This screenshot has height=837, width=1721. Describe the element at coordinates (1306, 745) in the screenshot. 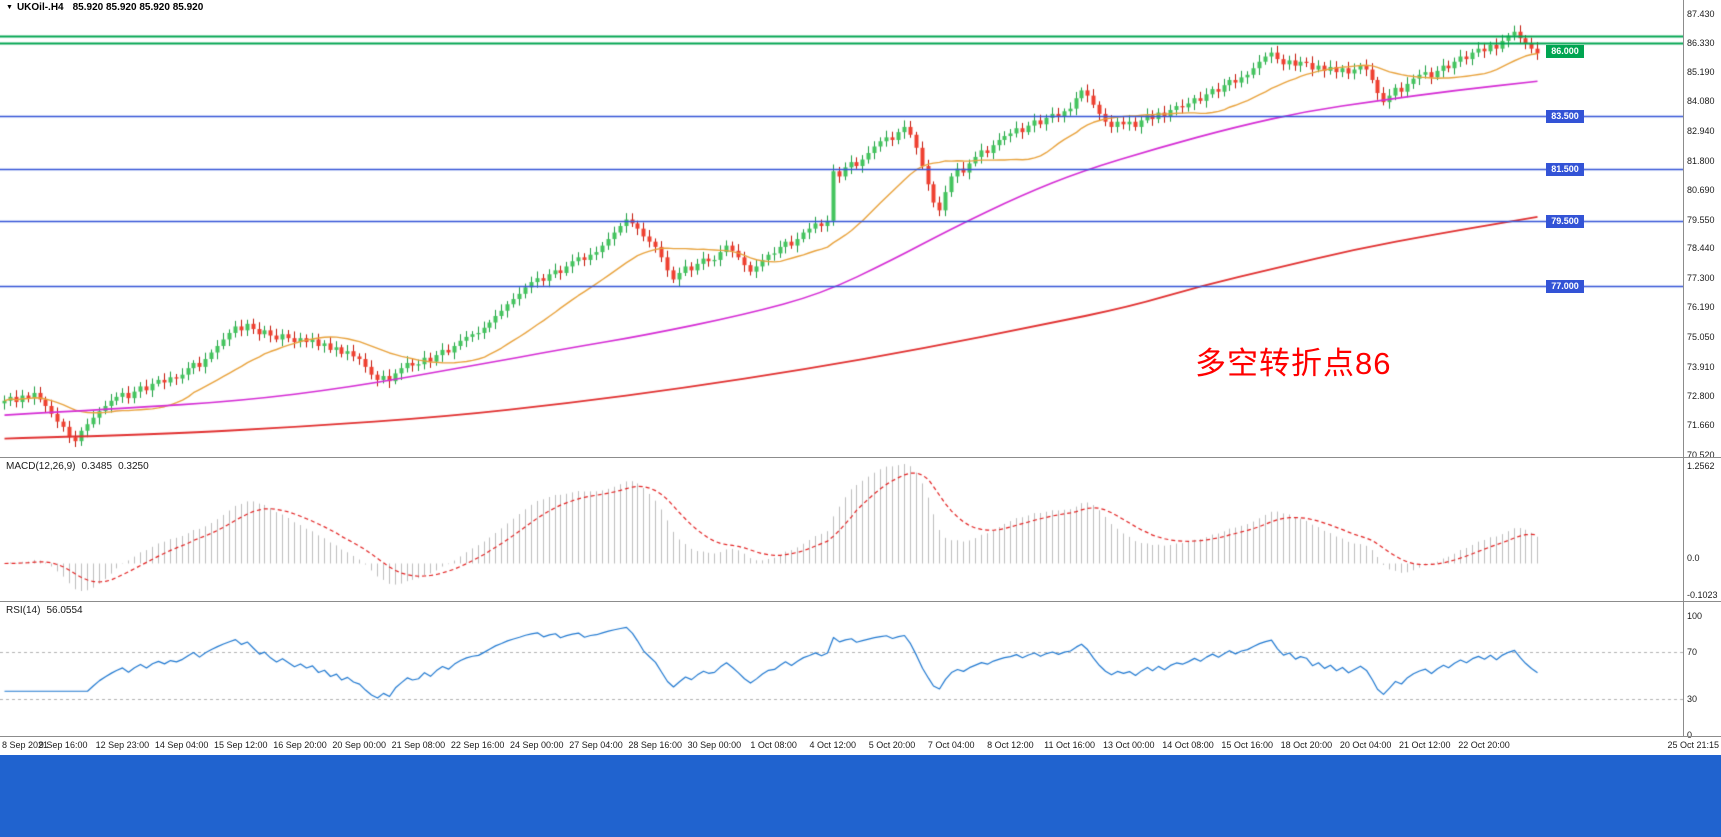

I see `time-axis-label: 18 Oct 20:00` at that location.